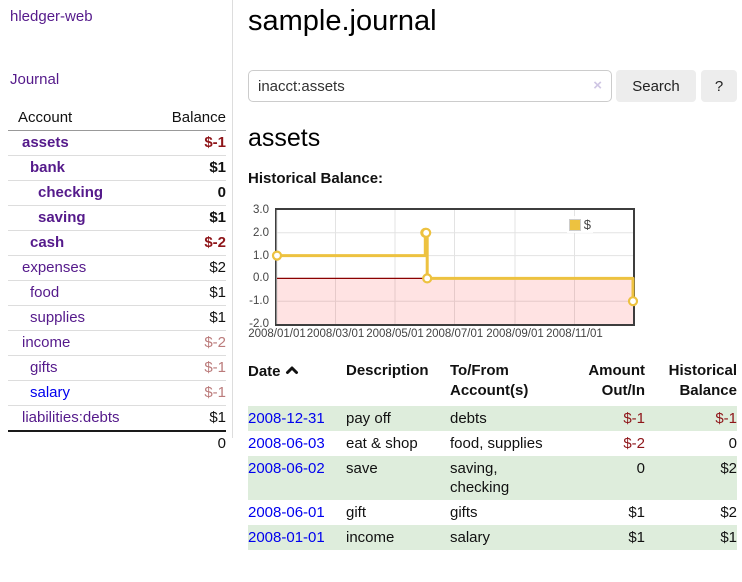 The width and height of the screenshot is (742, 582). I want to click on sidebar-item-journal: Journal, so click(35, 79).